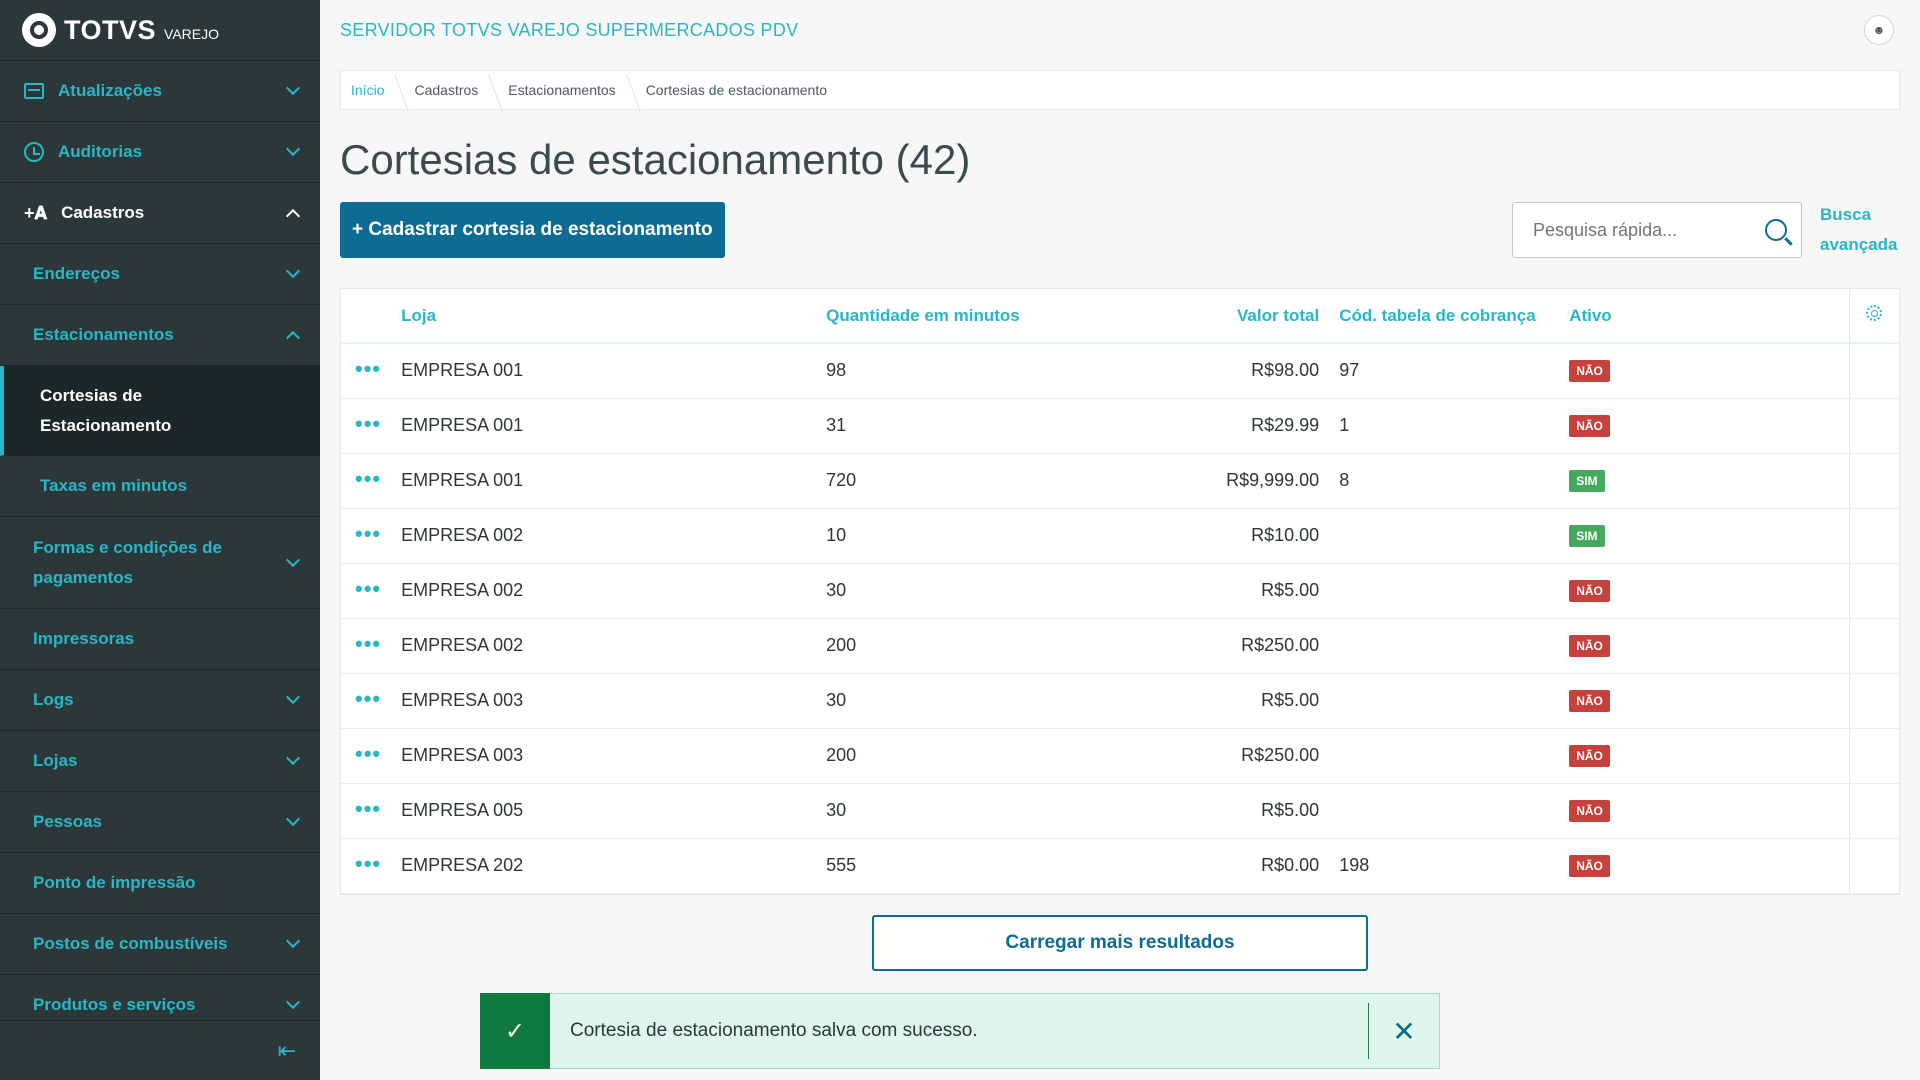 Image resolution: width=1920 pixels, height=1080 pixels. What do you see at coordinates (286, 1050) in the screenshot?
I see `collapse-menu-icon: ⇤` at bounding box center [286, 1050].